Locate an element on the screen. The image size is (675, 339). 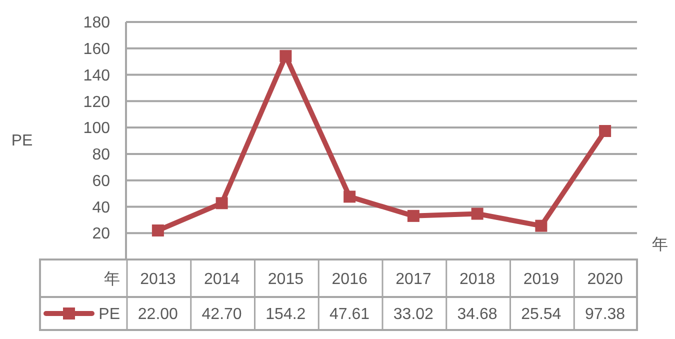
legend-label: PE is located at coordinates (109, 315).